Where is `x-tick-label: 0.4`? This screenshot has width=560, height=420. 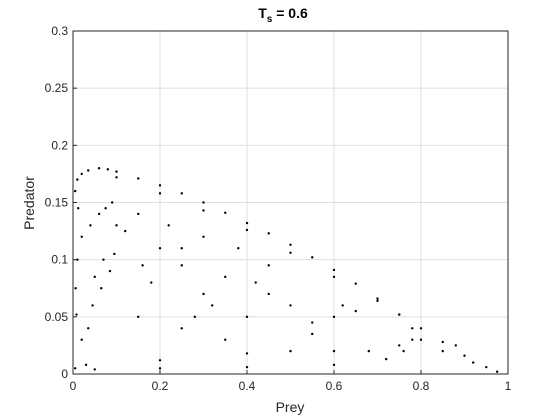
x-tick-label: 0.4 is located at coordinates (247, 386).